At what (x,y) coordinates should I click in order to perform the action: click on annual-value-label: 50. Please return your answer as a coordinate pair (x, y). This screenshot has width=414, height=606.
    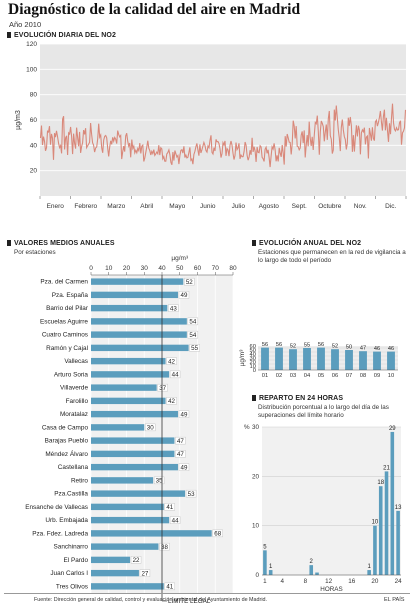
    Looking at the image, I should click on (349, 348).